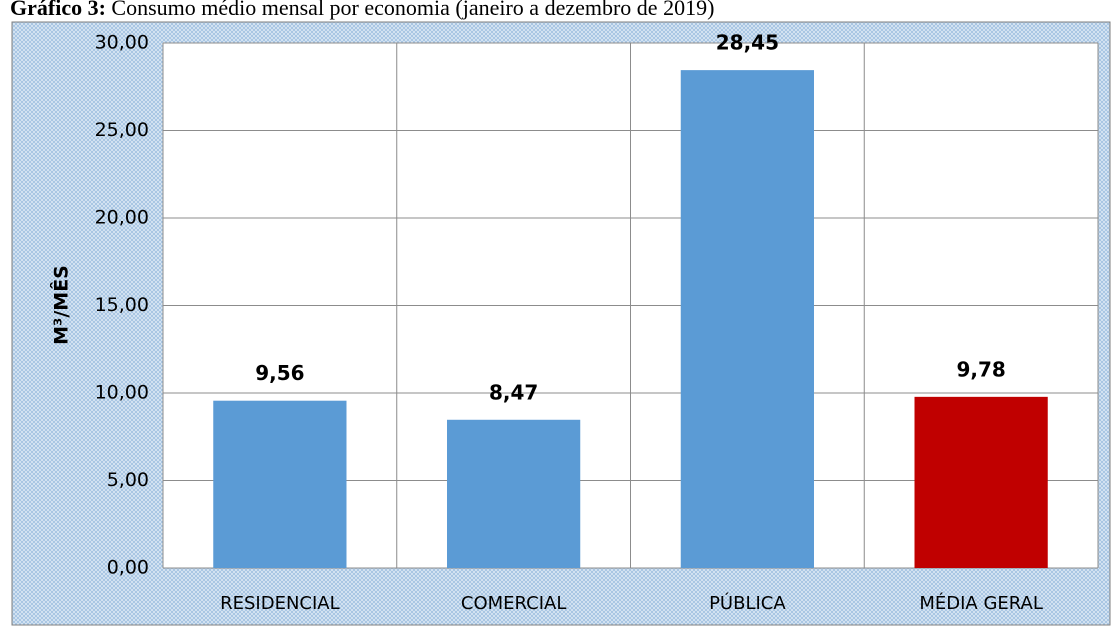 The height and width of the screenshot is (626, 1115). Describe the element at coordinates (122, 305) in the screenshot. I see `y-tick-label: 15,00` at that location.